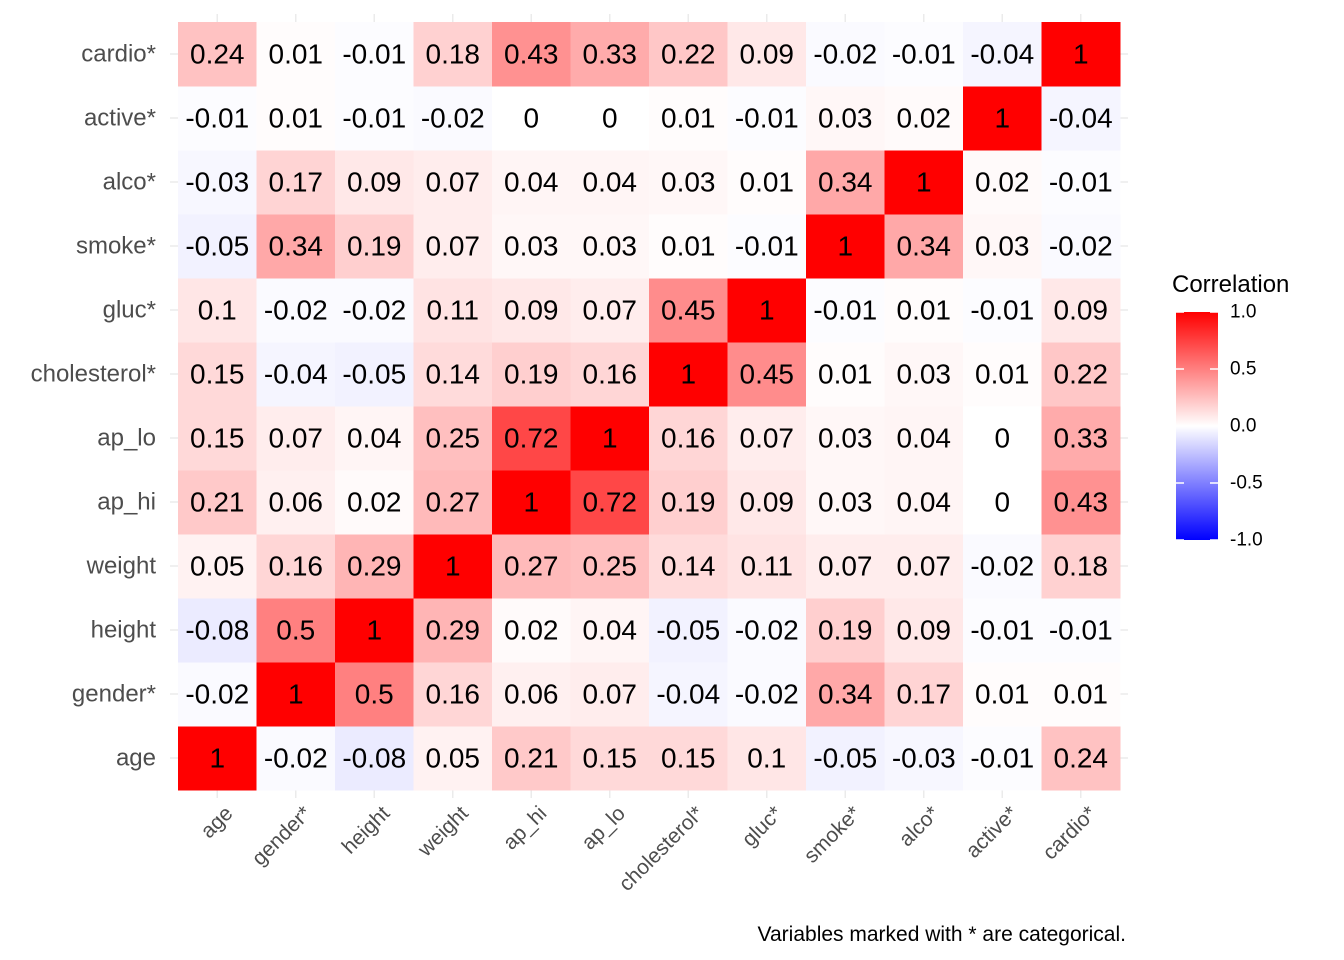  I want to click on y-tick-label: alco*, so click(129, 182).